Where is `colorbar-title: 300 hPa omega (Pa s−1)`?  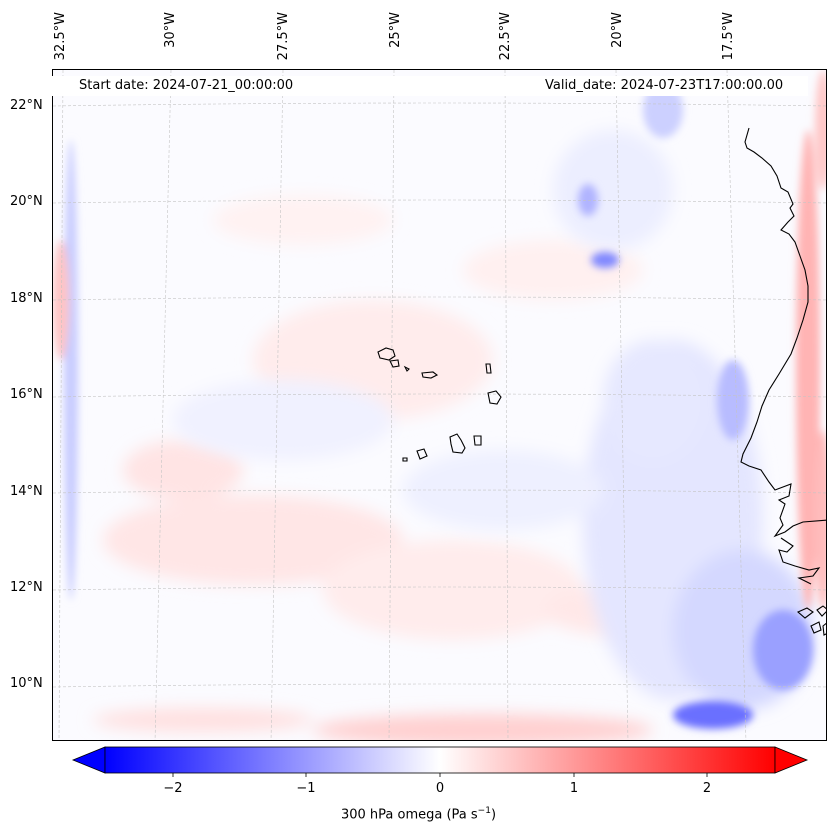 colorbar-title: 300 hPa omega (Pa s−1) is located at coordinates (418, 814).